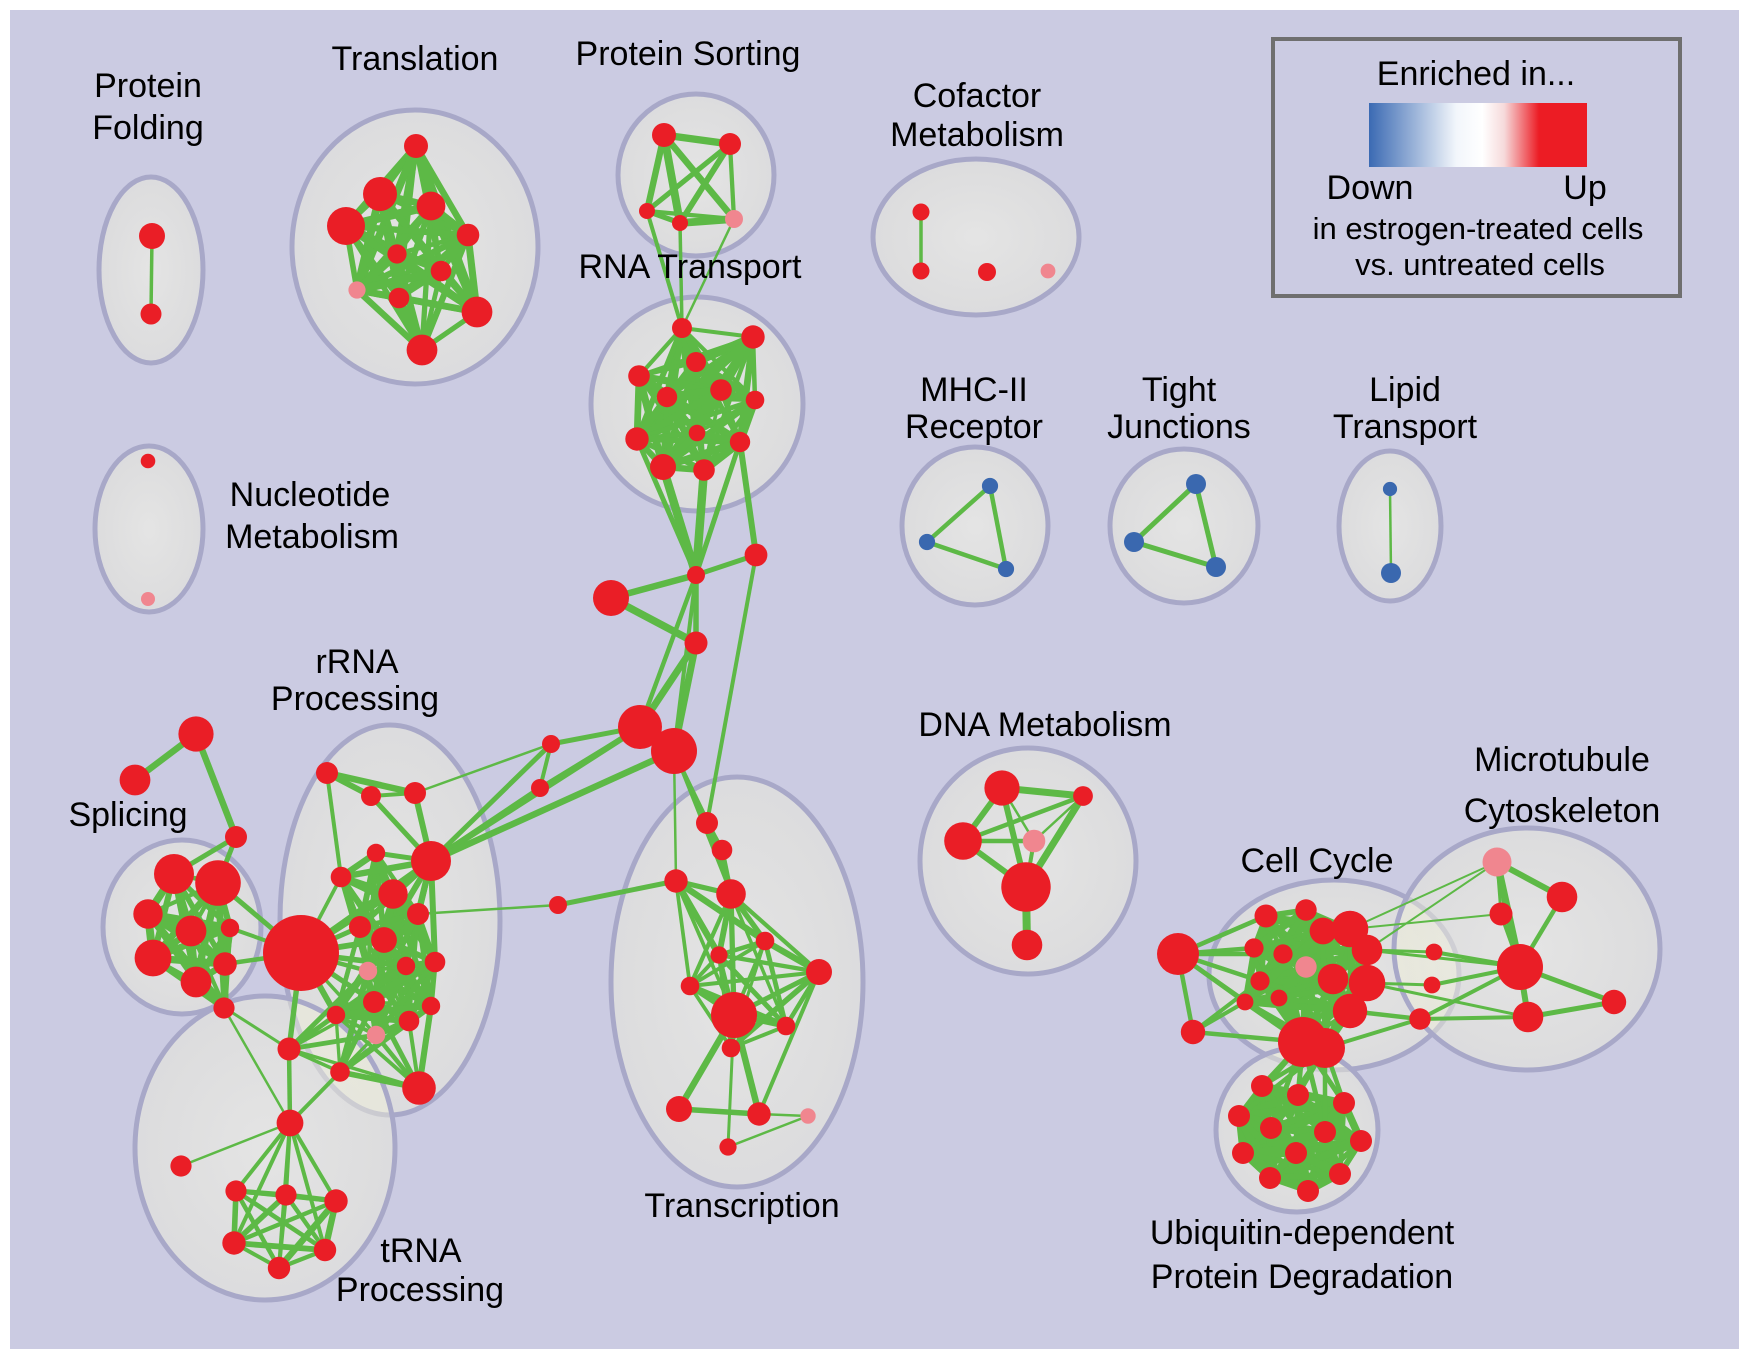 Image resolution: width=1750 pixels, height=1360 pixels. Describe the element at coordinates (1405, 390) in the screenshot. I see `svg-text: Lipid` at that location.